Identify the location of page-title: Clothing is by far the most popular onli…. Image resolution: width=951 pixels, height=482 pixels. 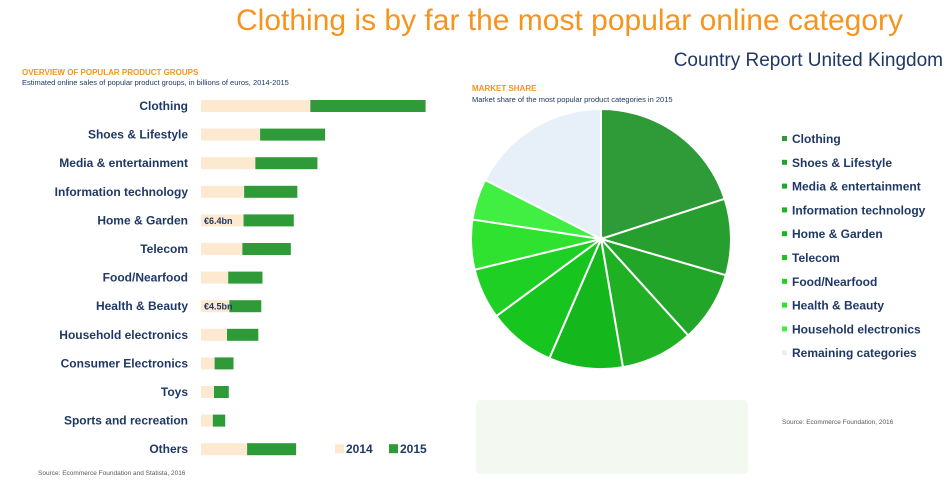
(570, 20).